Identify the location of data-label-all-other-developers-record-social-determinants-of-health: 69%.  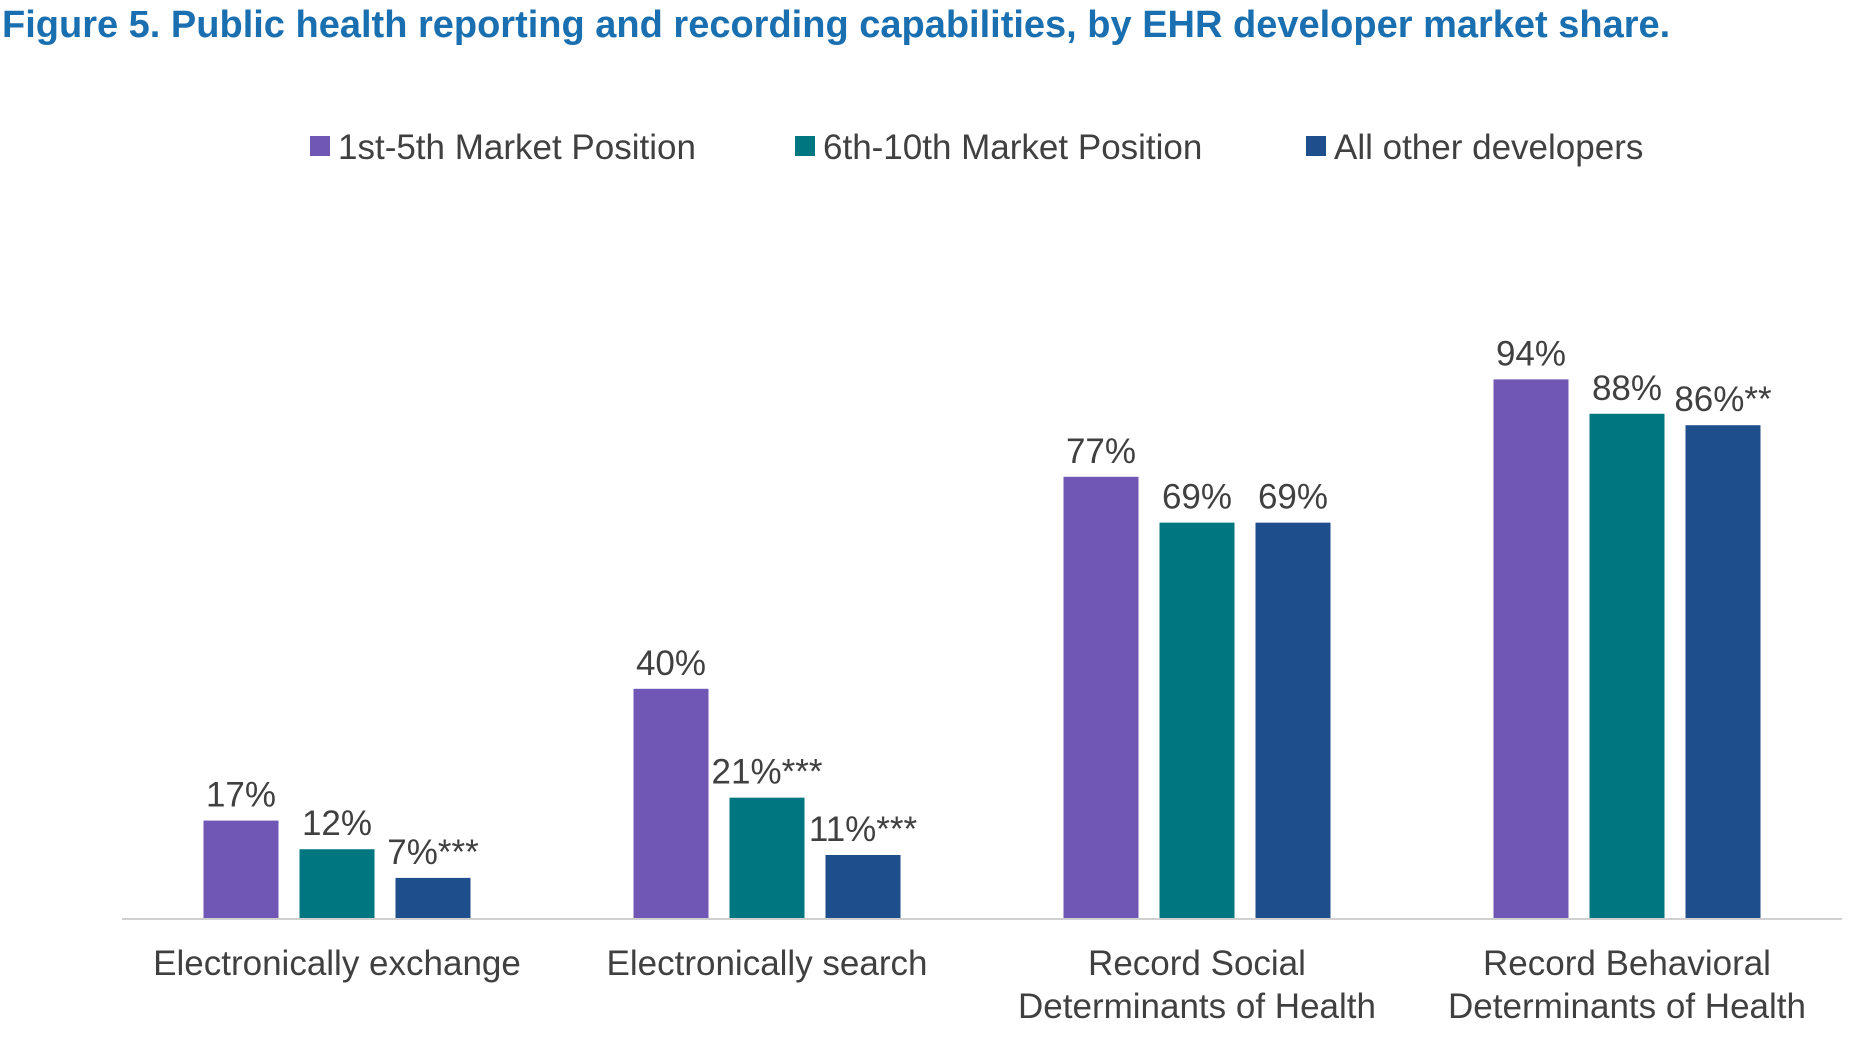
(1293, 497).